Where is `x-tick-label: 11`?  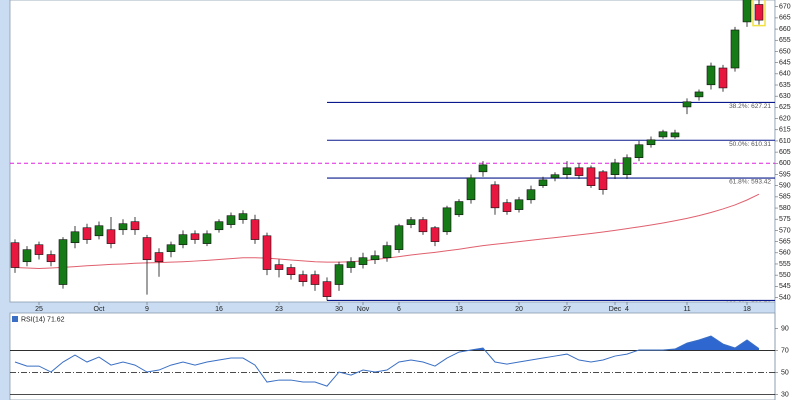 x-tick-label: 11 is located at coordinates (686, 309).